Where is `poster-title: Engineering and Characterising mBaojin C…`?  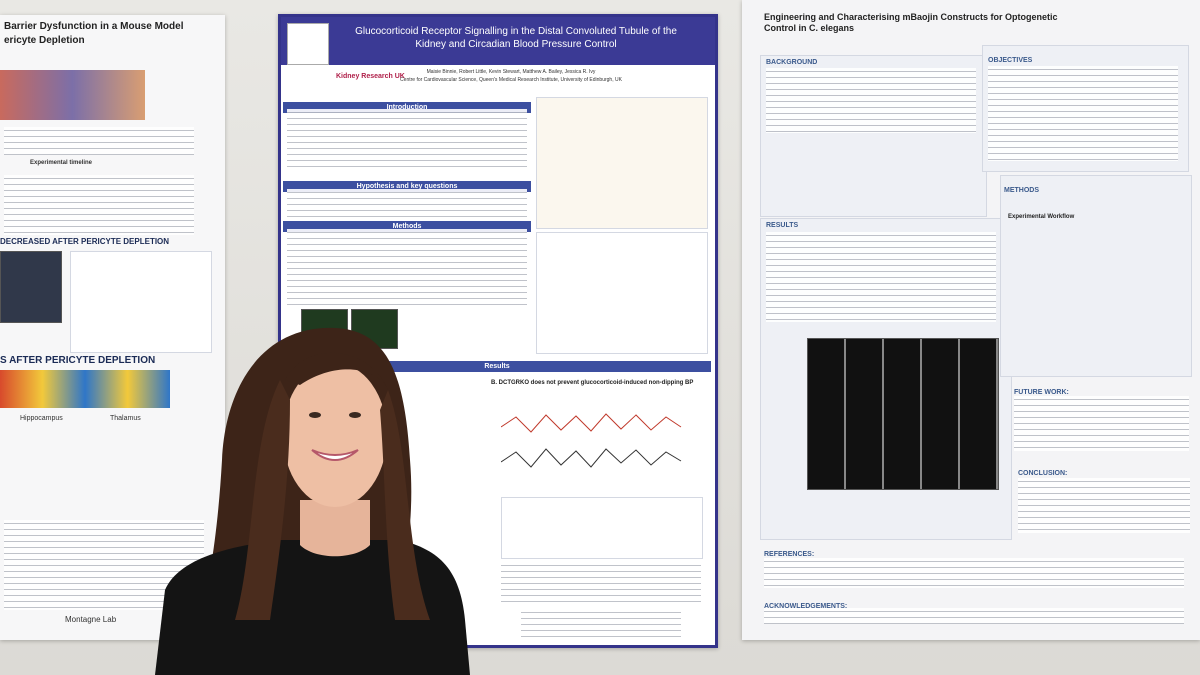 poster-title: Engineering and Characterising mBaojin C… is located at coordinates (911, 22).